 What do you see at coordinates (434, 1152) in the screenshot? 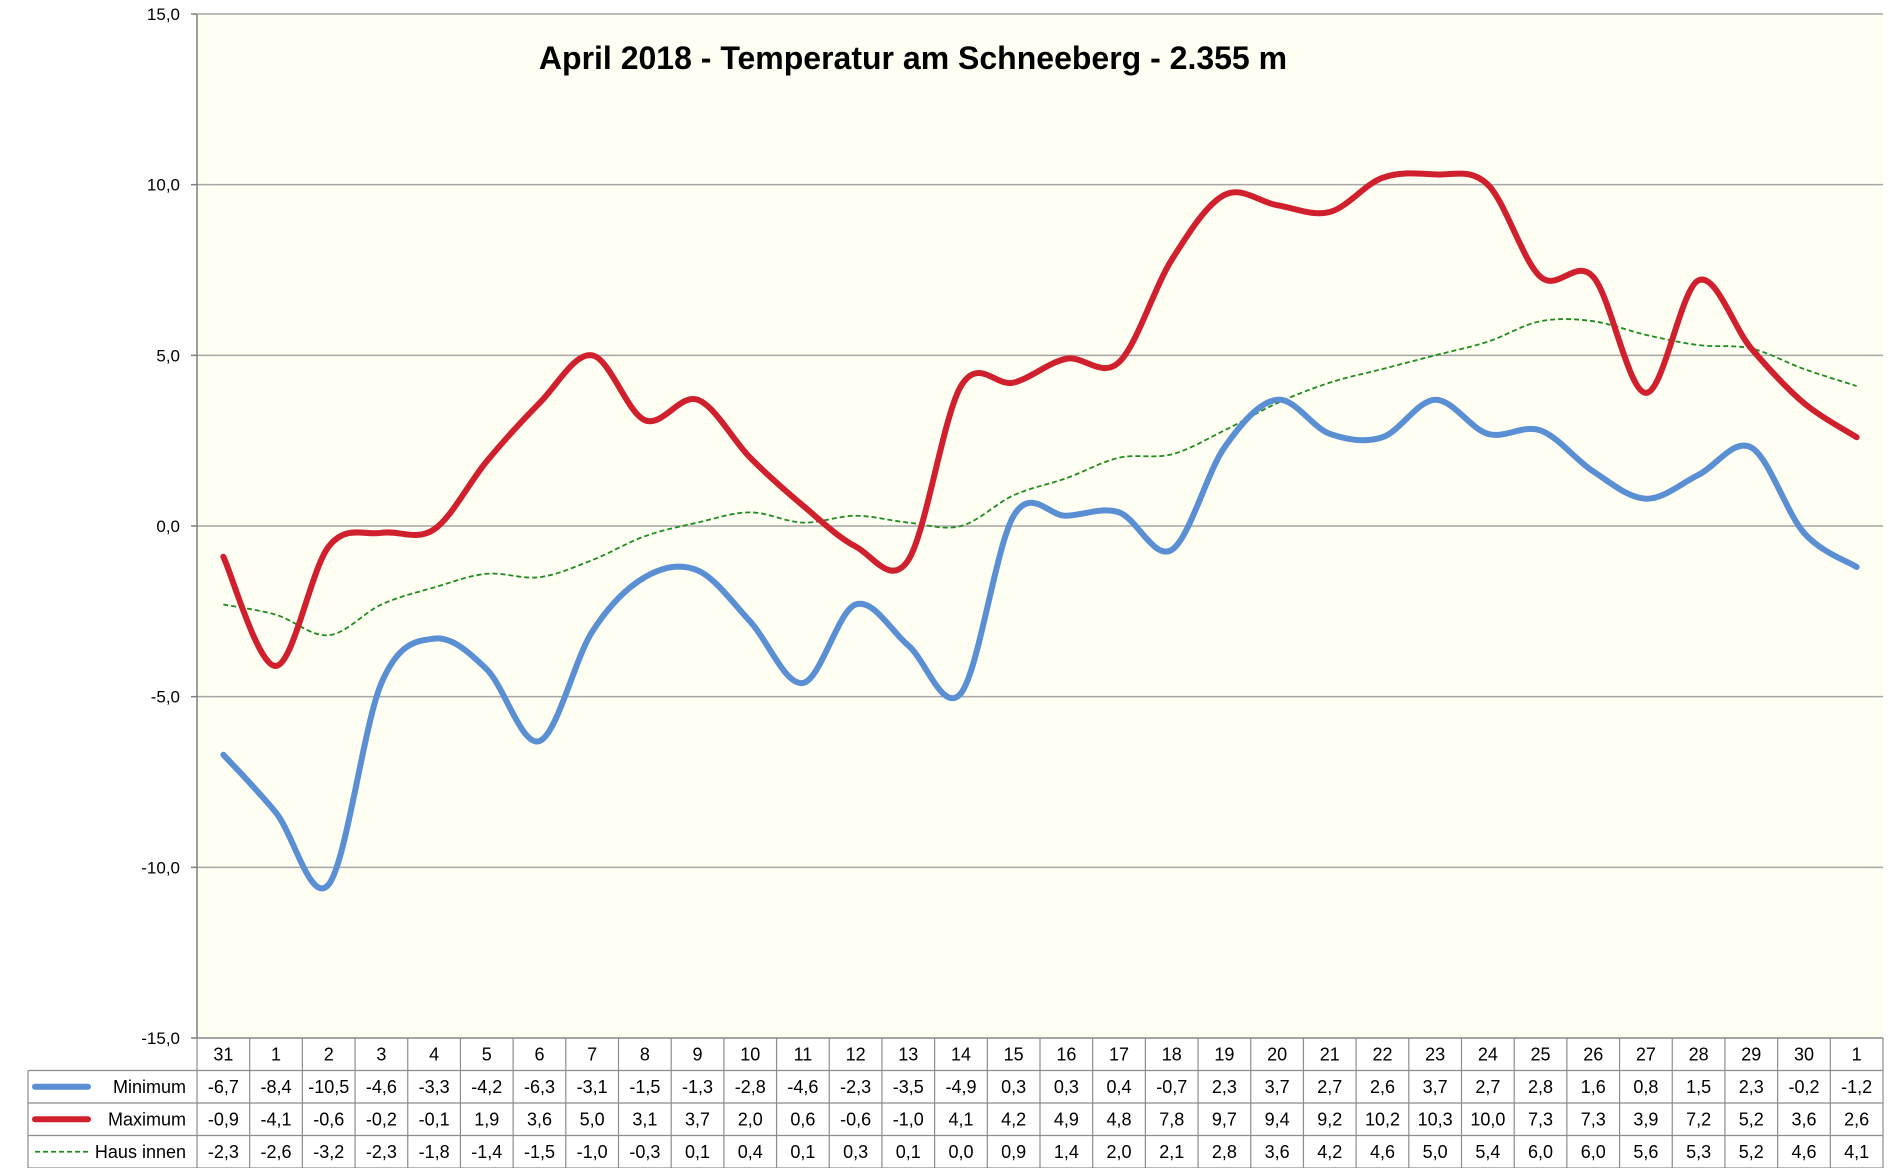
I see `data-label: -1,8` at bounding box center [434, 1152].